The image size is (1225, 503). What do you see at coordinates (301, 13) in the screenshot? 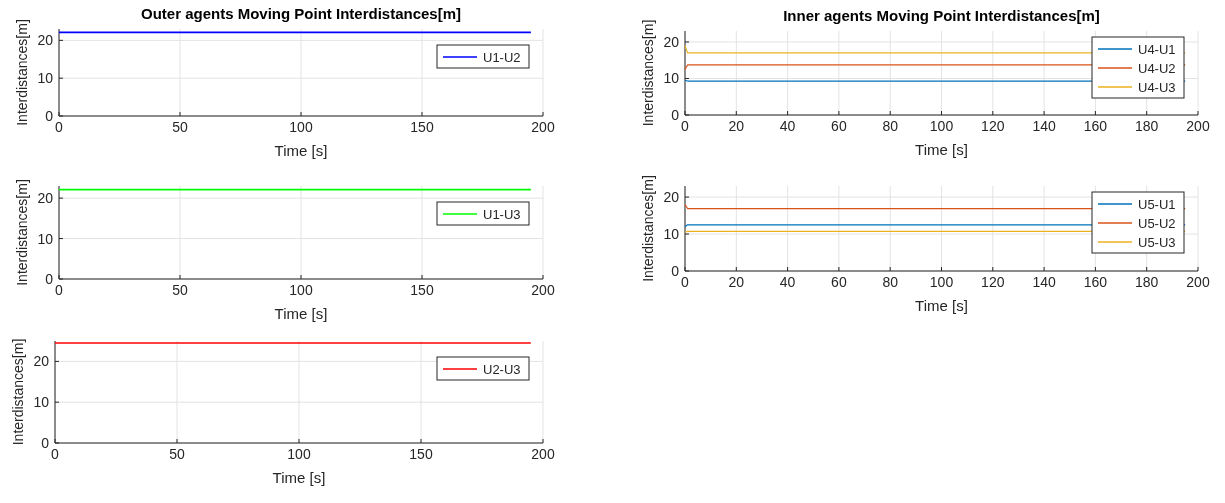
I see `chart-title: Outer agents Moving Point Interdistances[m]` at bounding box center [301, 13].